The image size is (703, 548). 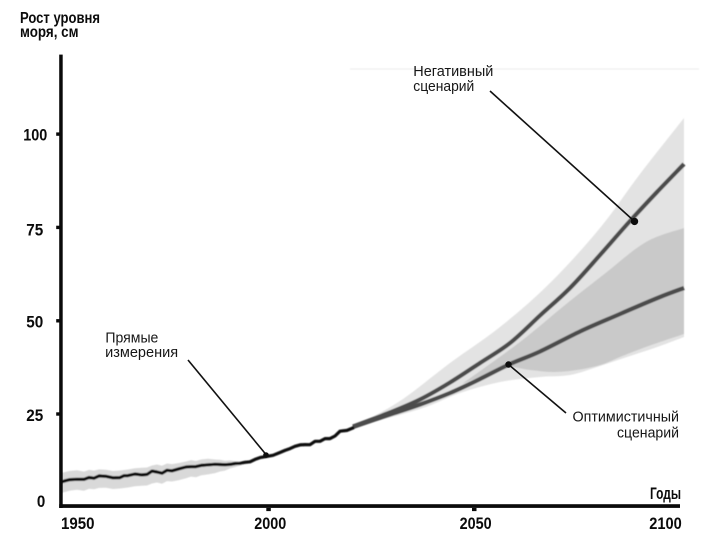 I want to click on svg-text: Рост уровня, so click(x=60, y=18).